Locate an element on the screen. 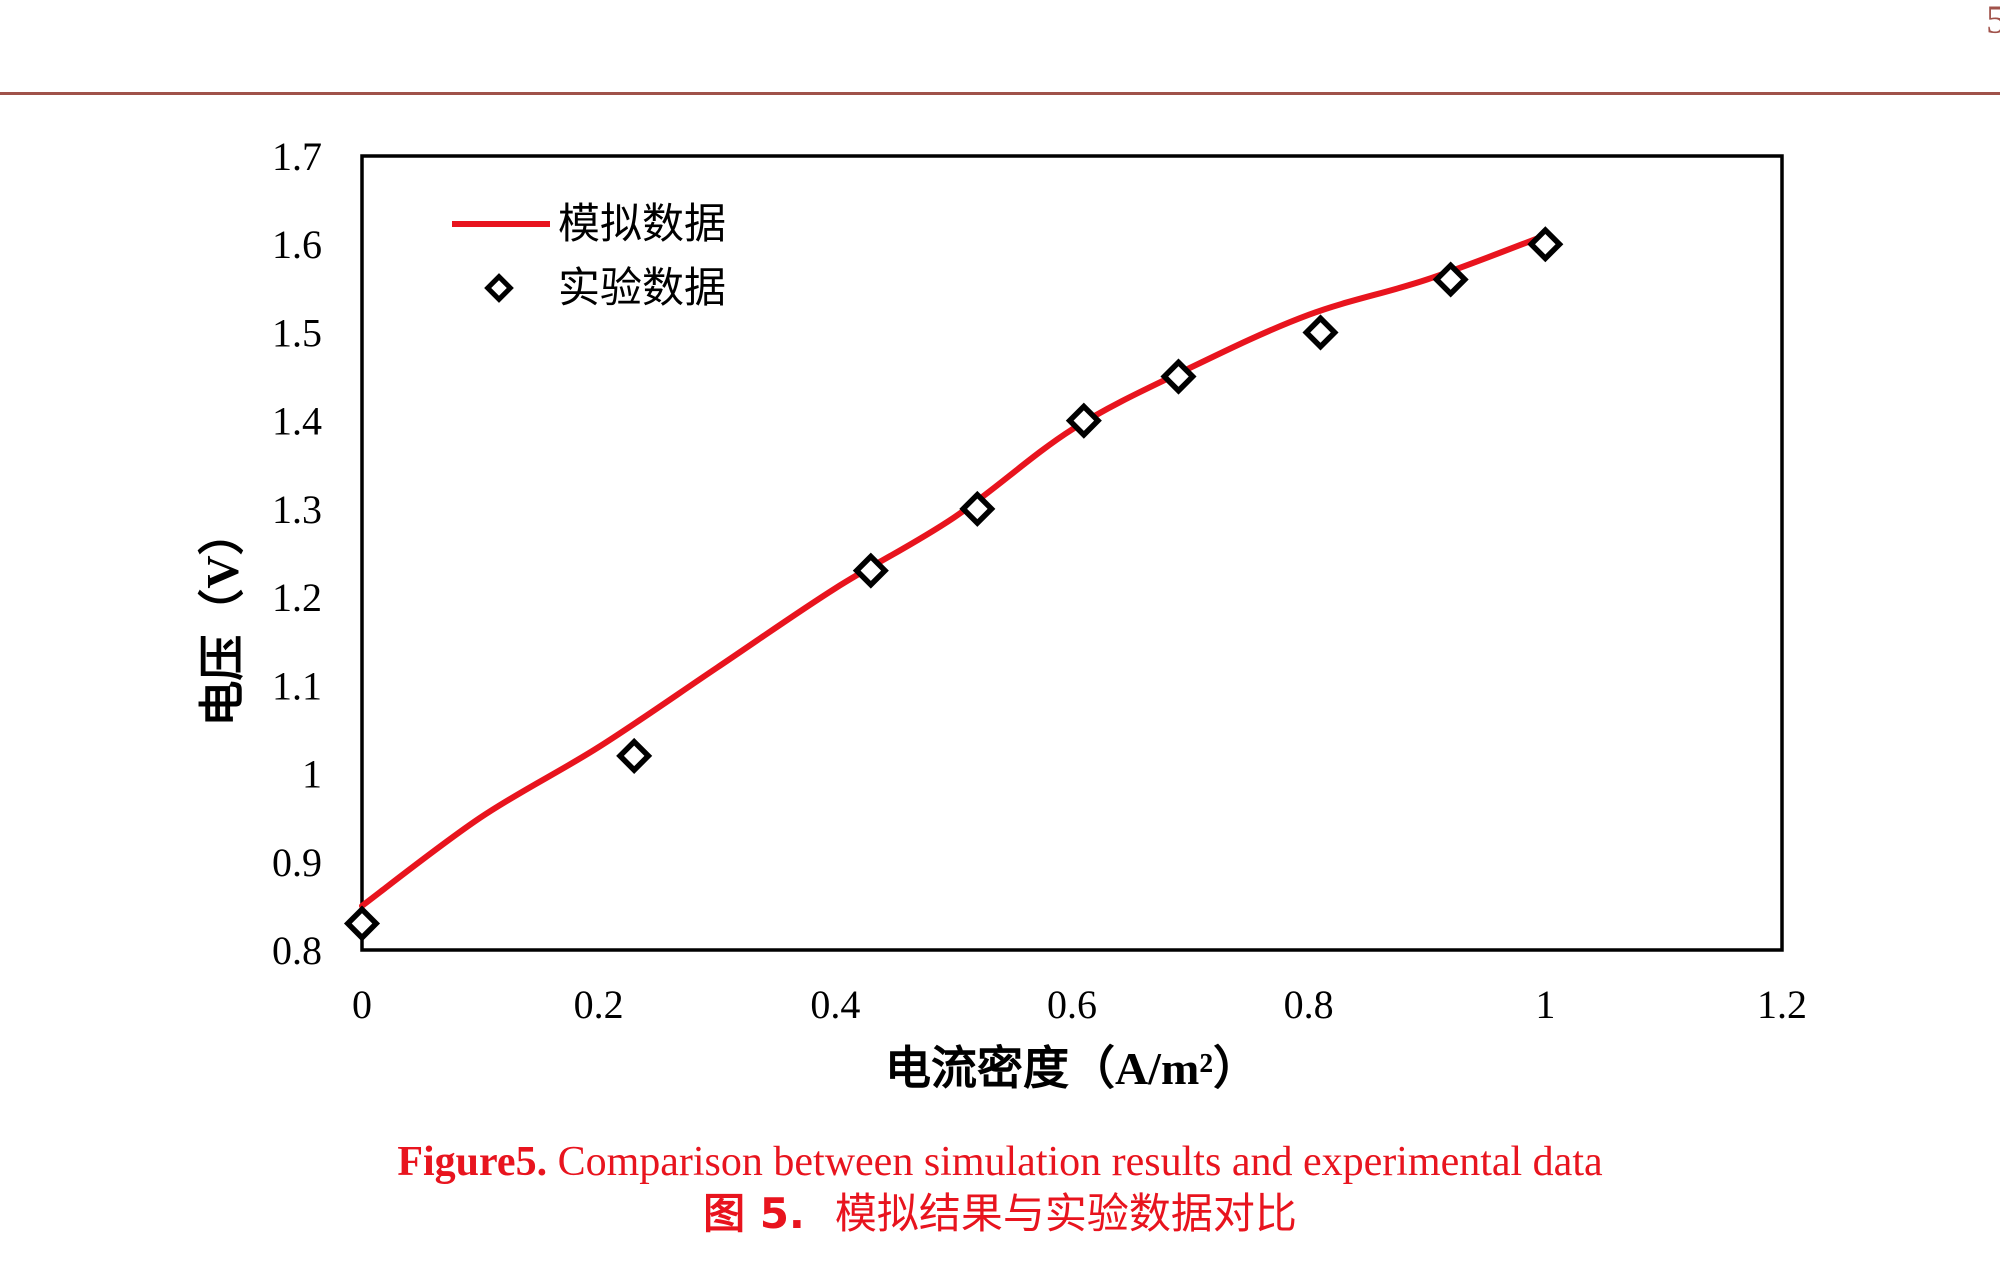  page-number-fragment: 5 is located at coordinates (1993, 21).